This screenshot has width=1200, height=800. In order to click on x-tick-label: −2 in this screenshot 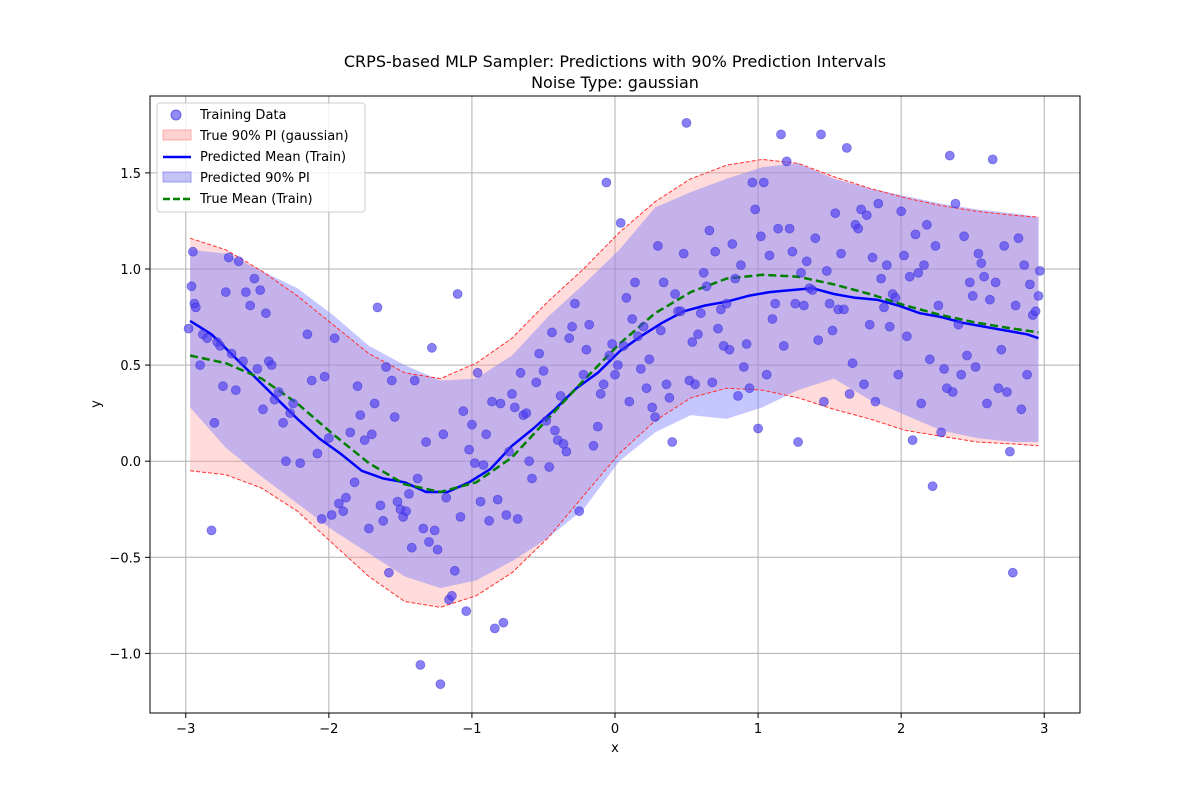, I will do `click(328, 729)`.